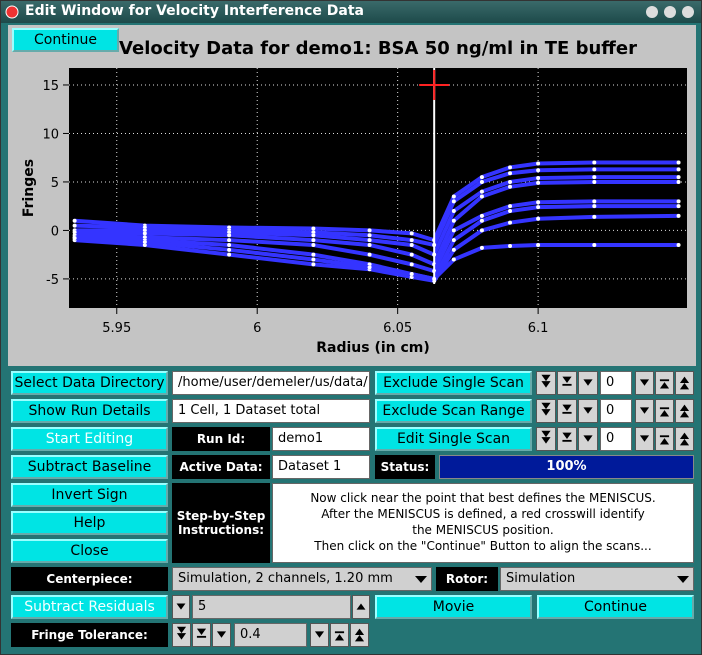 This screenshot has height=655, width=702. Describe the element at coordinates (672, 12) in the screenshot. I see `window-buttons` at that location.